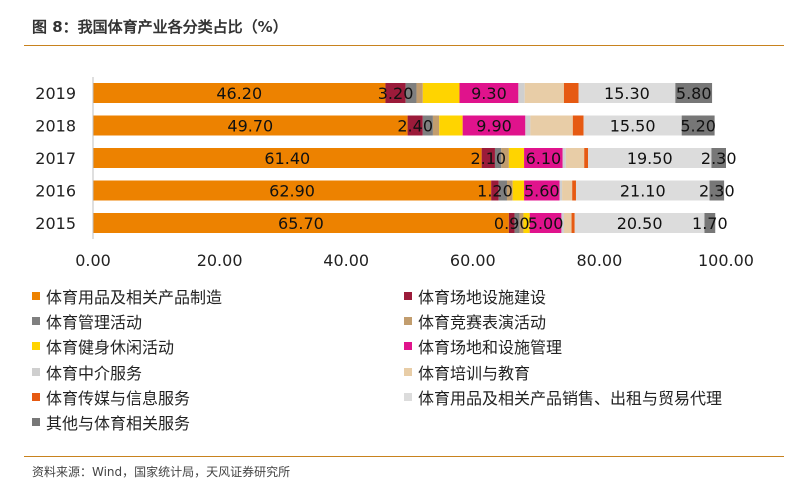  I want to click on y-tick-label-2017: 2017, so click(55, 158).